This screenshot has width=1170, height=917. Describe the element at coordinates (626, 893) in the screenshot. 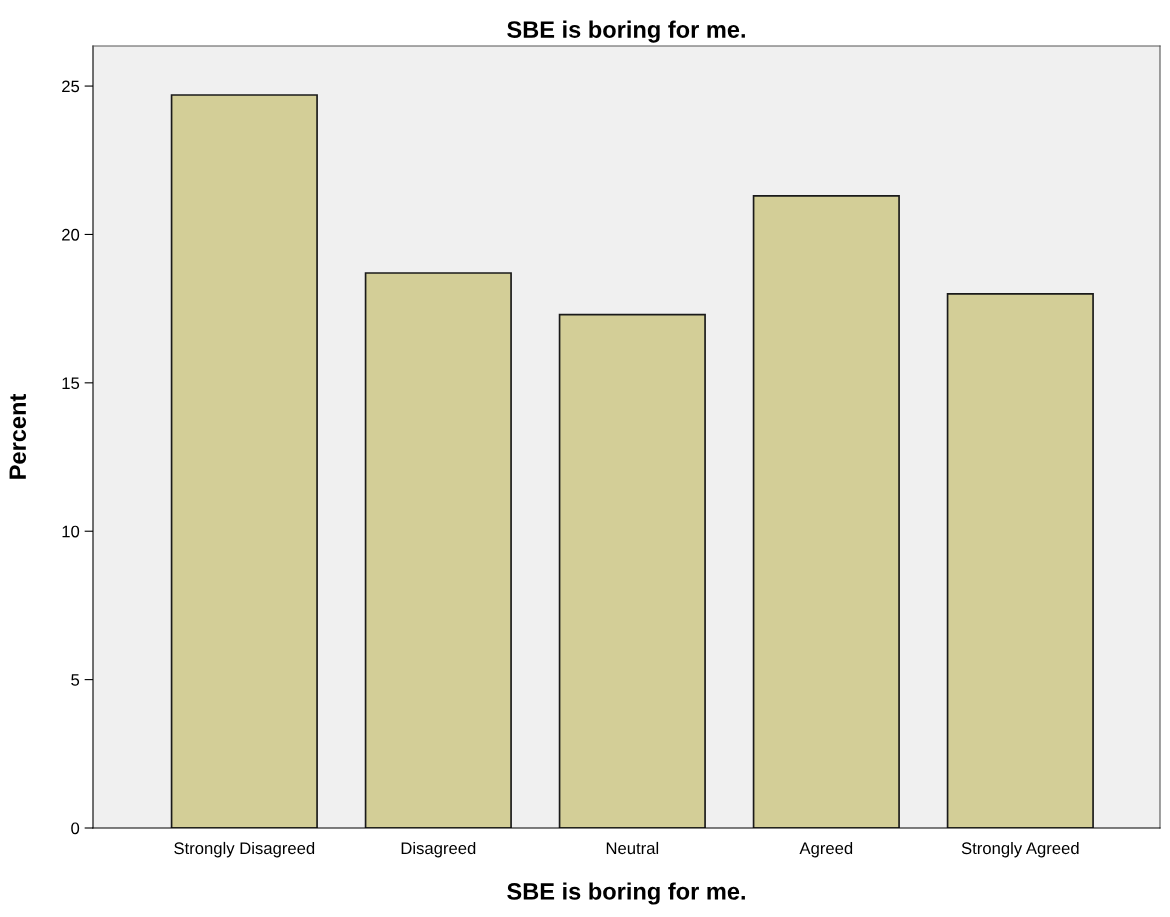

I see `x-axis-title: SBE is boring for me.` at that location.